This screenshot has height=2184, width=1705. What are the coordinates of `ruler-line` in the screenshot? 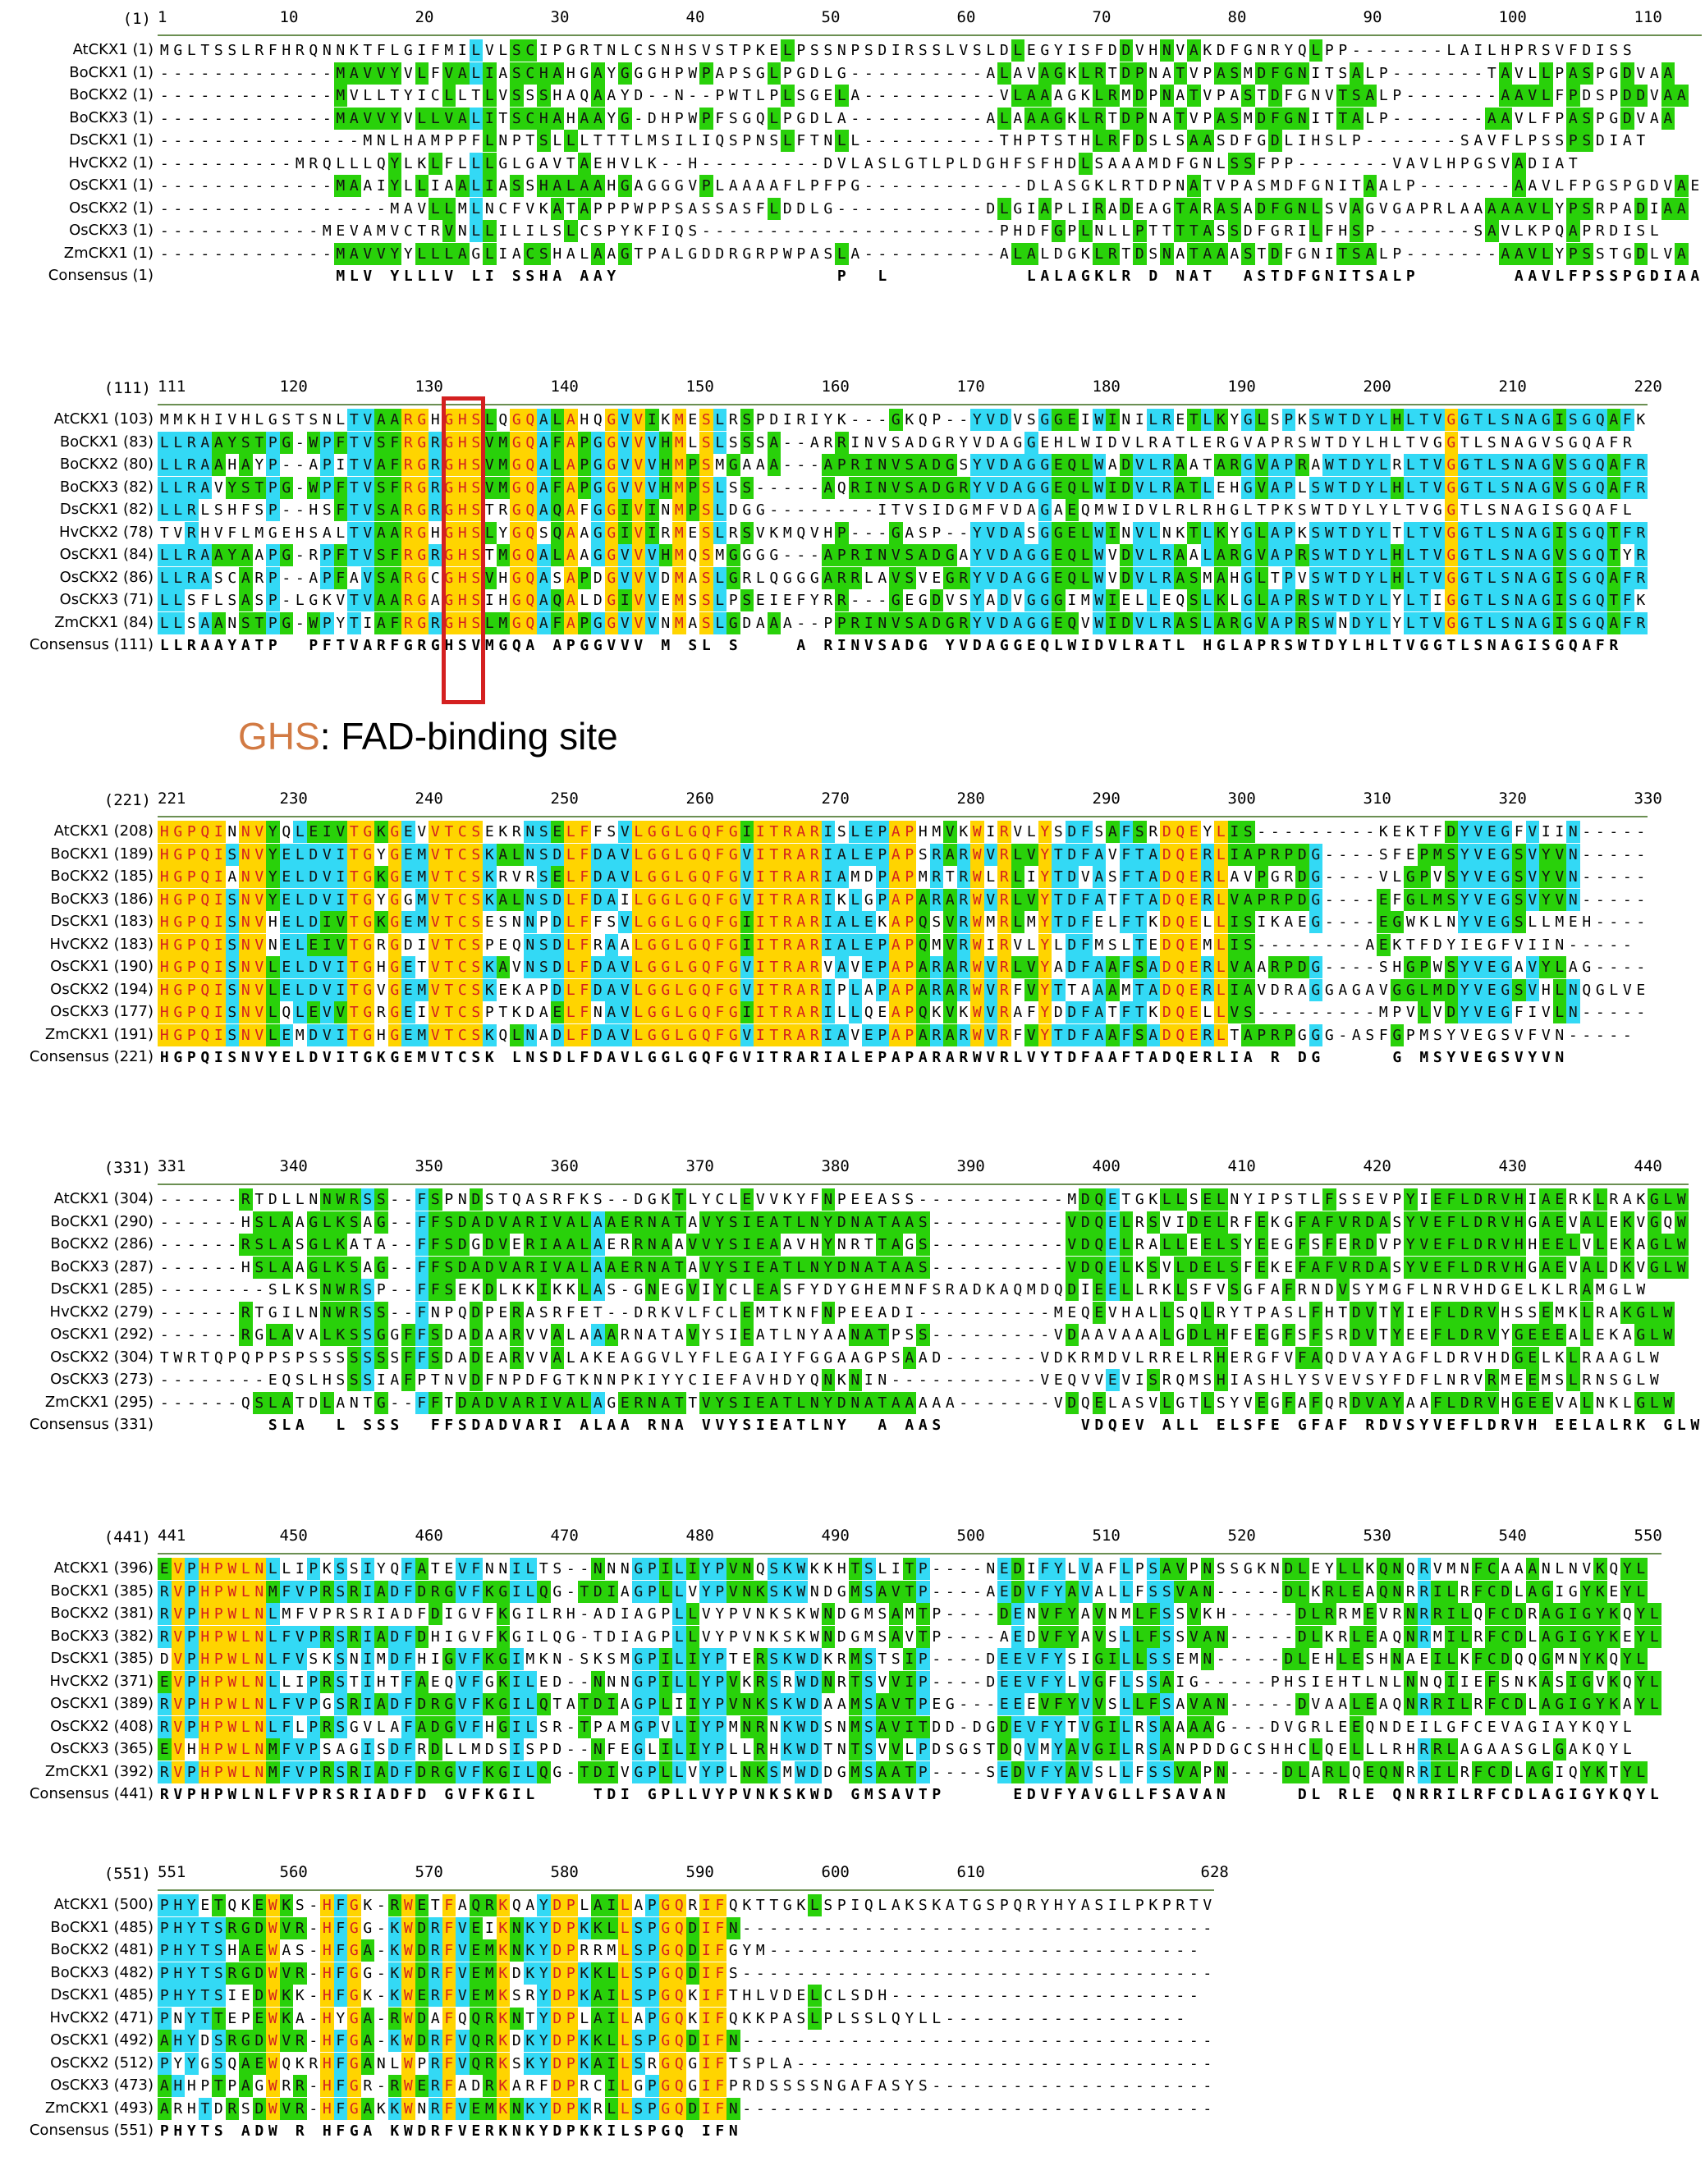 It's located at (903, 404).